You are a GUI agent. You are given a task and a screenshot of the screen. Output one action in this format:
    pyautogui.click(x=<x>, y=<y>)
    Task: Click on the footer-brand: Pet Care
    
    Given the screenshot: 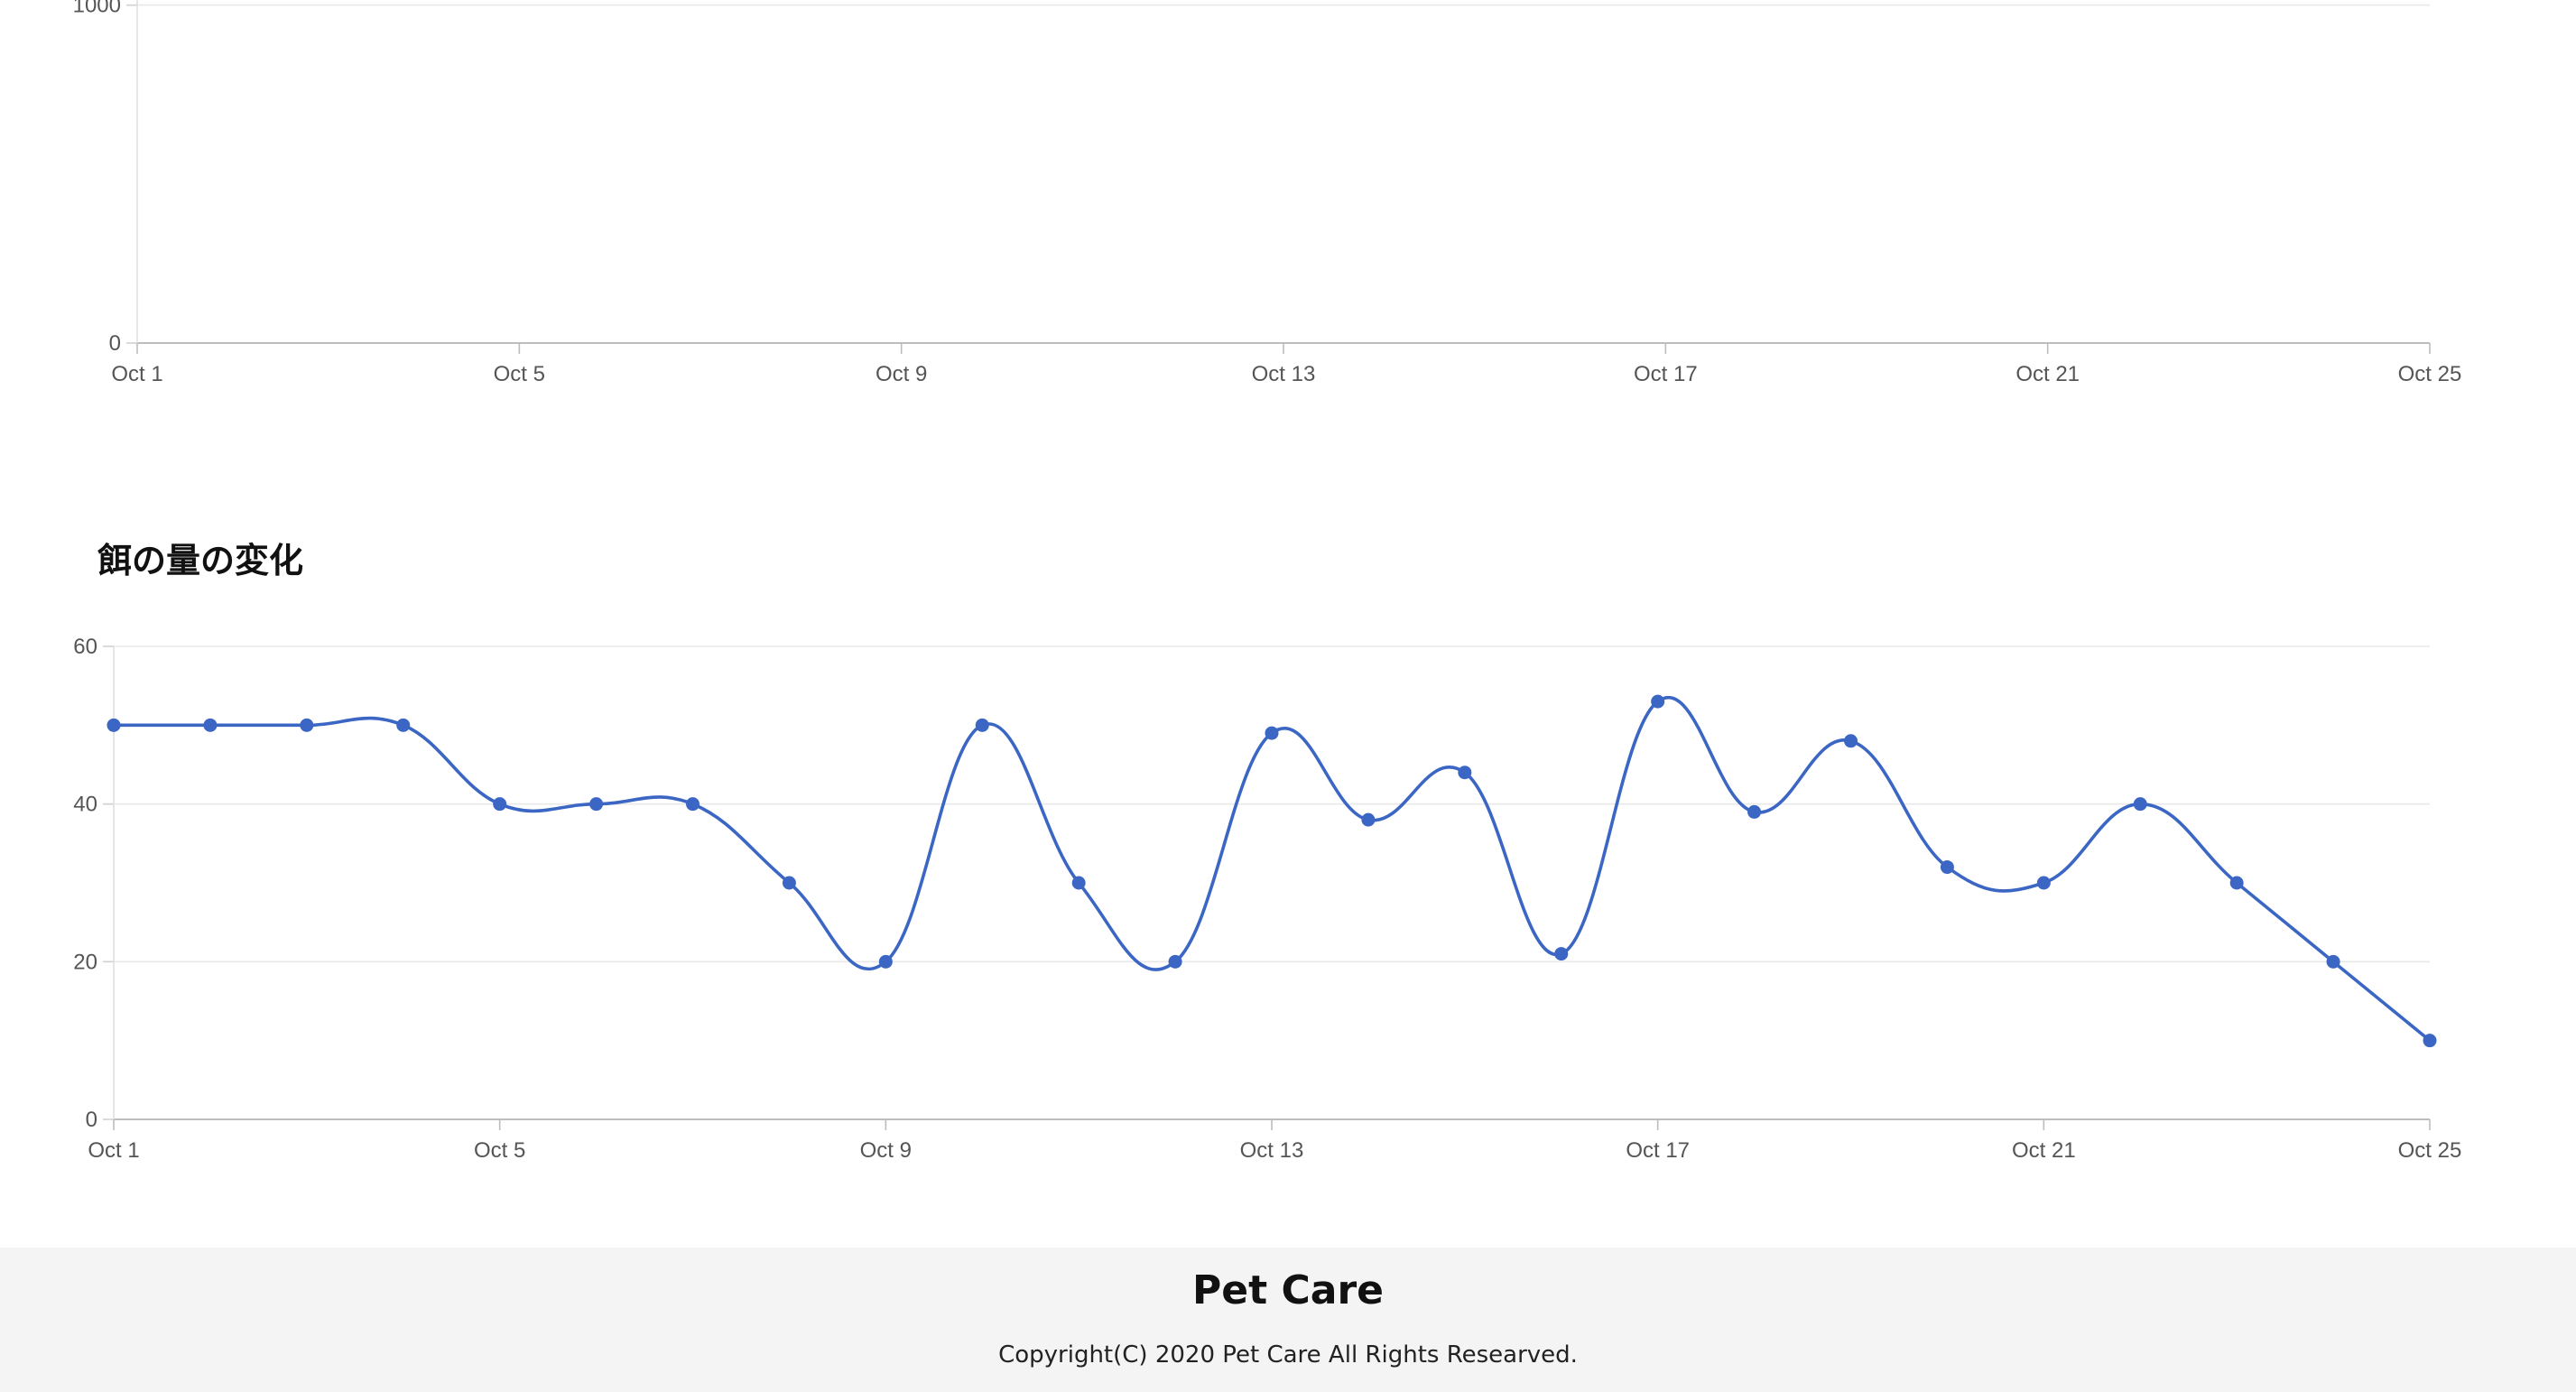 What is the action you would take?
    pyautogui.click(x=1288, y=1290)
    